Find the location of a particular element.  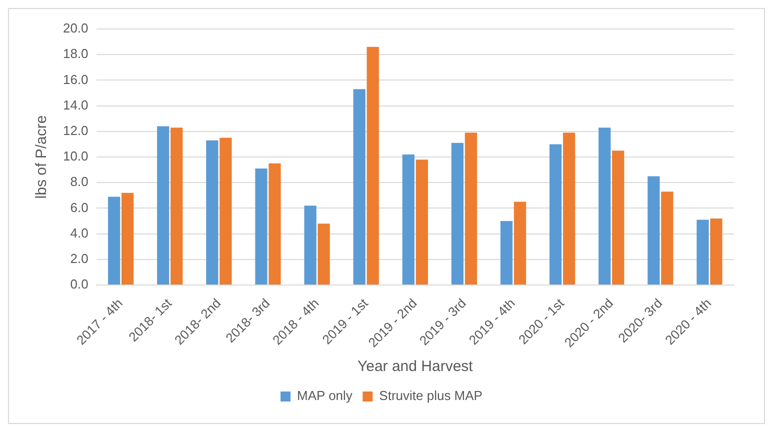

y-tick-label: 0.0 is located at coordinates (79, 284).